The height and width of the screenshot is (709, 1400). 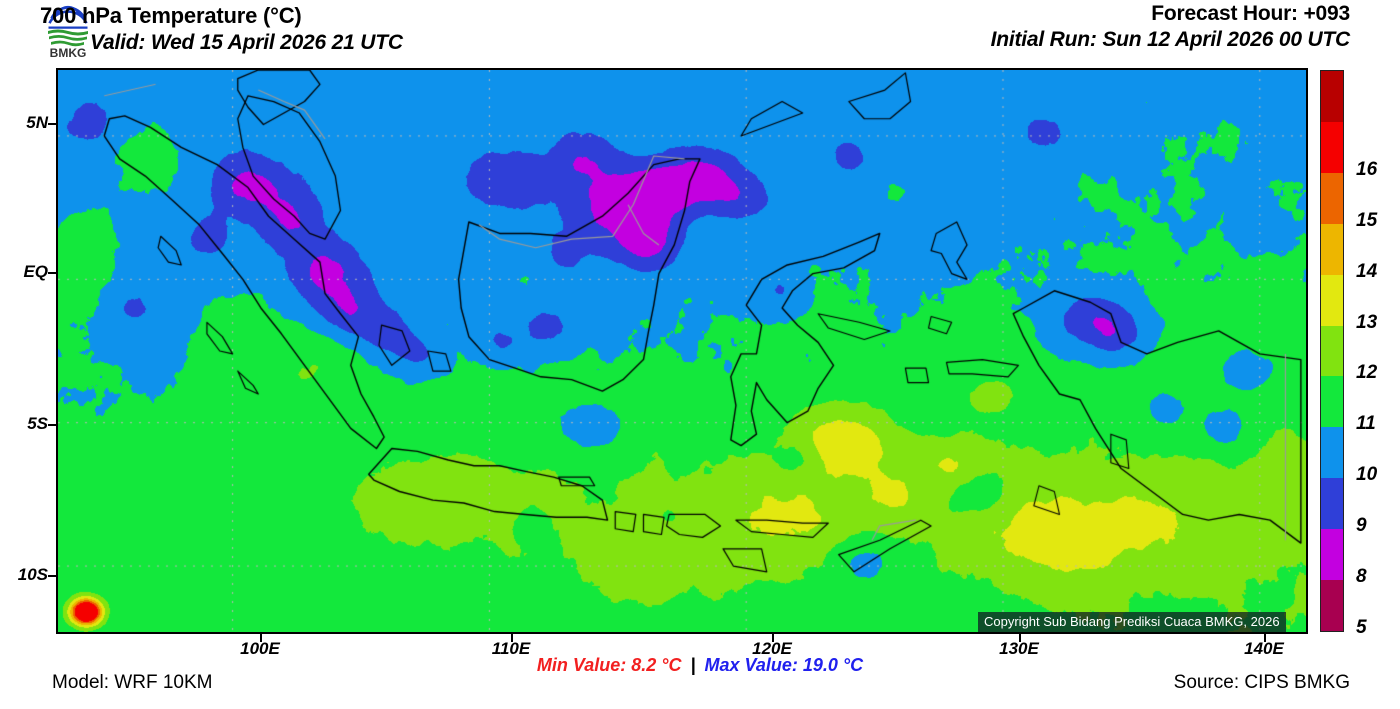 I want to click on lon-label-130E: 130E, so click(x=1019, y=648).